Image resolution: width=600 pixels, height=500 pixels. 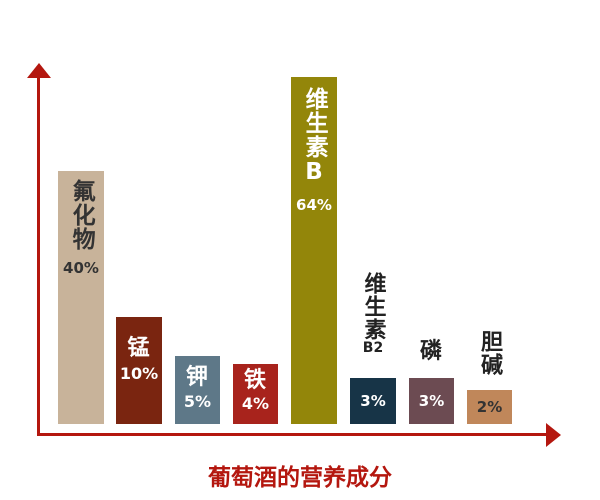 I want to click on bar-vitamin-b2-label: 维生素 B2, so click(x=373, y=313).